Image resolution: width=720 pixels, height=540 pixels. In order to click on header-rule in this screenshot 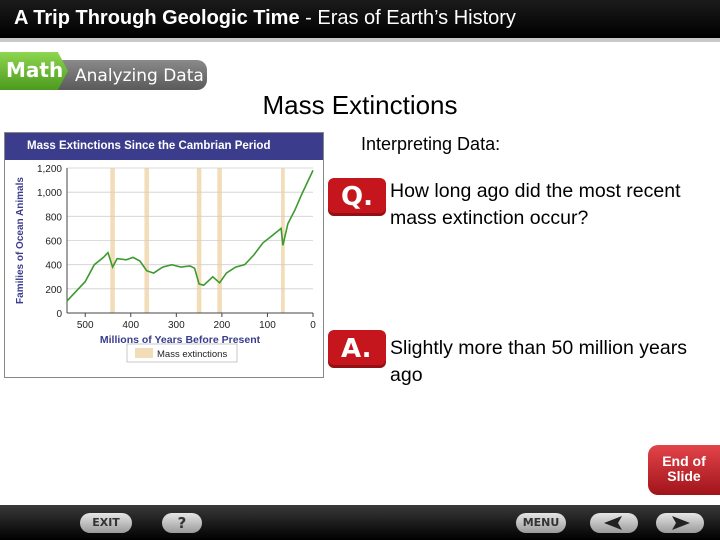, I will do `click(360, 40)`.